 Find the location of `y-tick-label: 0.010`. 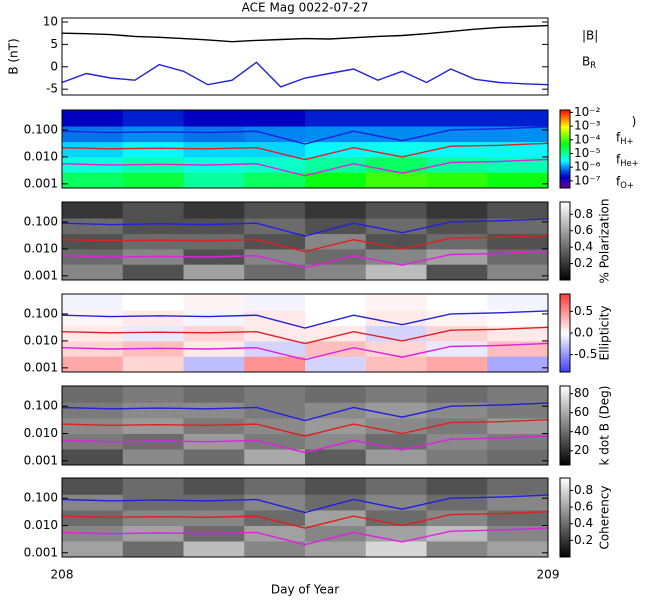

y-tick-label: 0.010 is located at coordinates (41, 248).